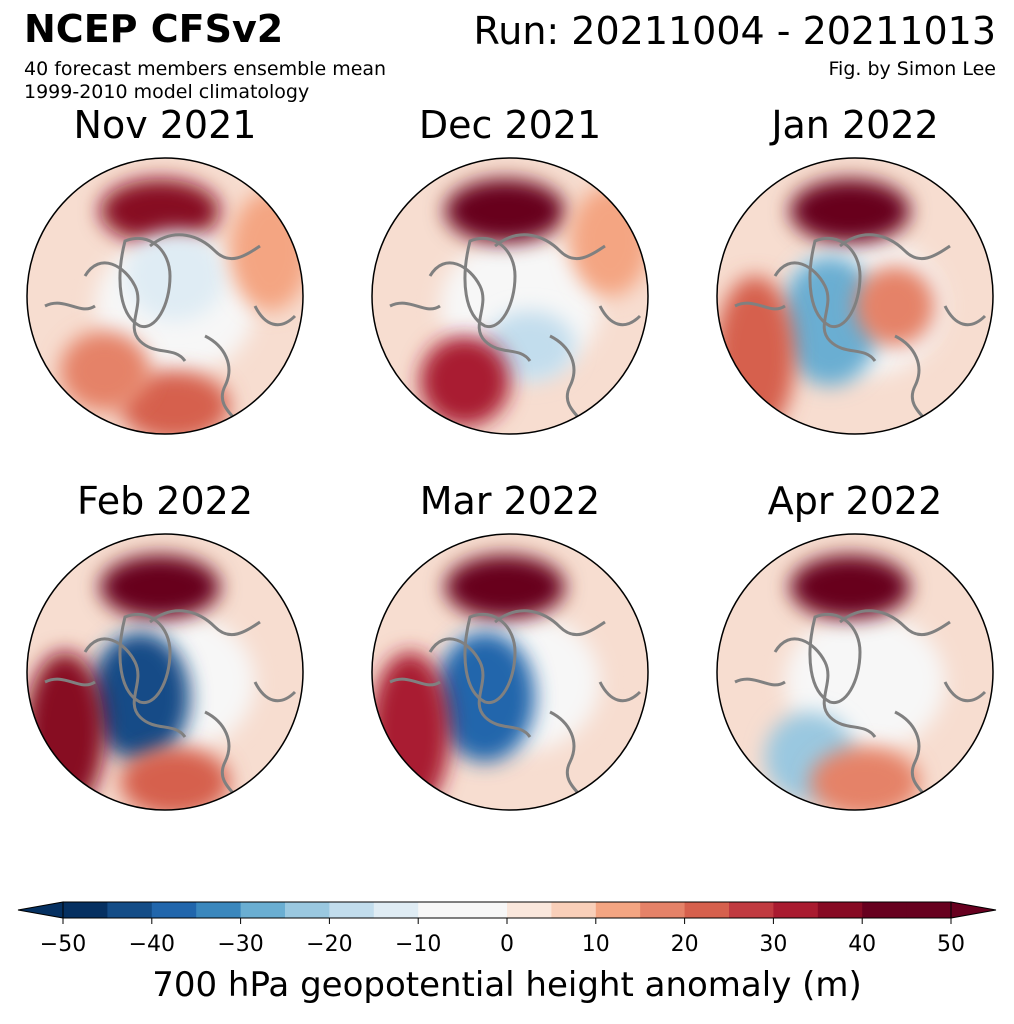 The width and height of the screenshot is (1014, 1024). Describe the element at coordinates (595, 944) in the screenshot. I see `colorbar-tick-label: 10` at that location.